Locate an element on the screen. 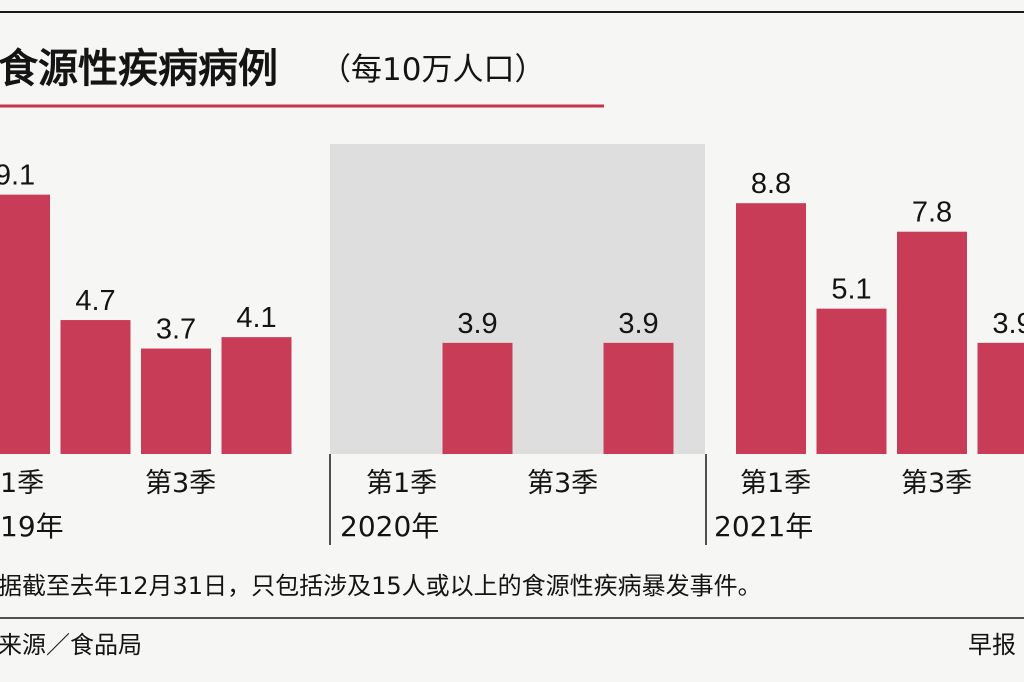 The image size is (1024, 682). value-label-2-1: 5.1 is located at coordinates (851, 290).